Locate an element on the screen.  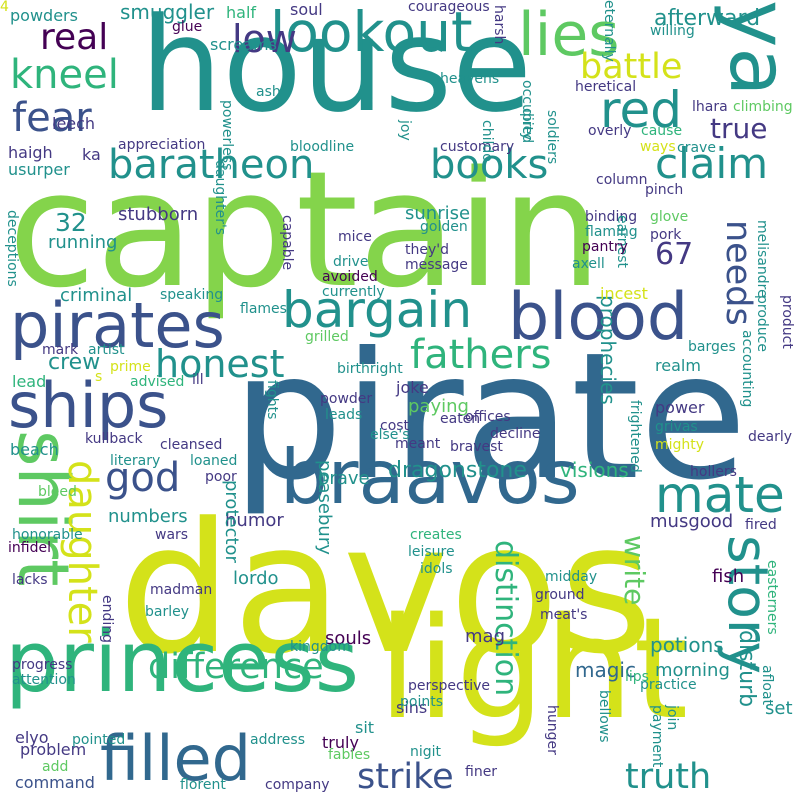
cloud-word: ka is located at coordinates (91, 154).